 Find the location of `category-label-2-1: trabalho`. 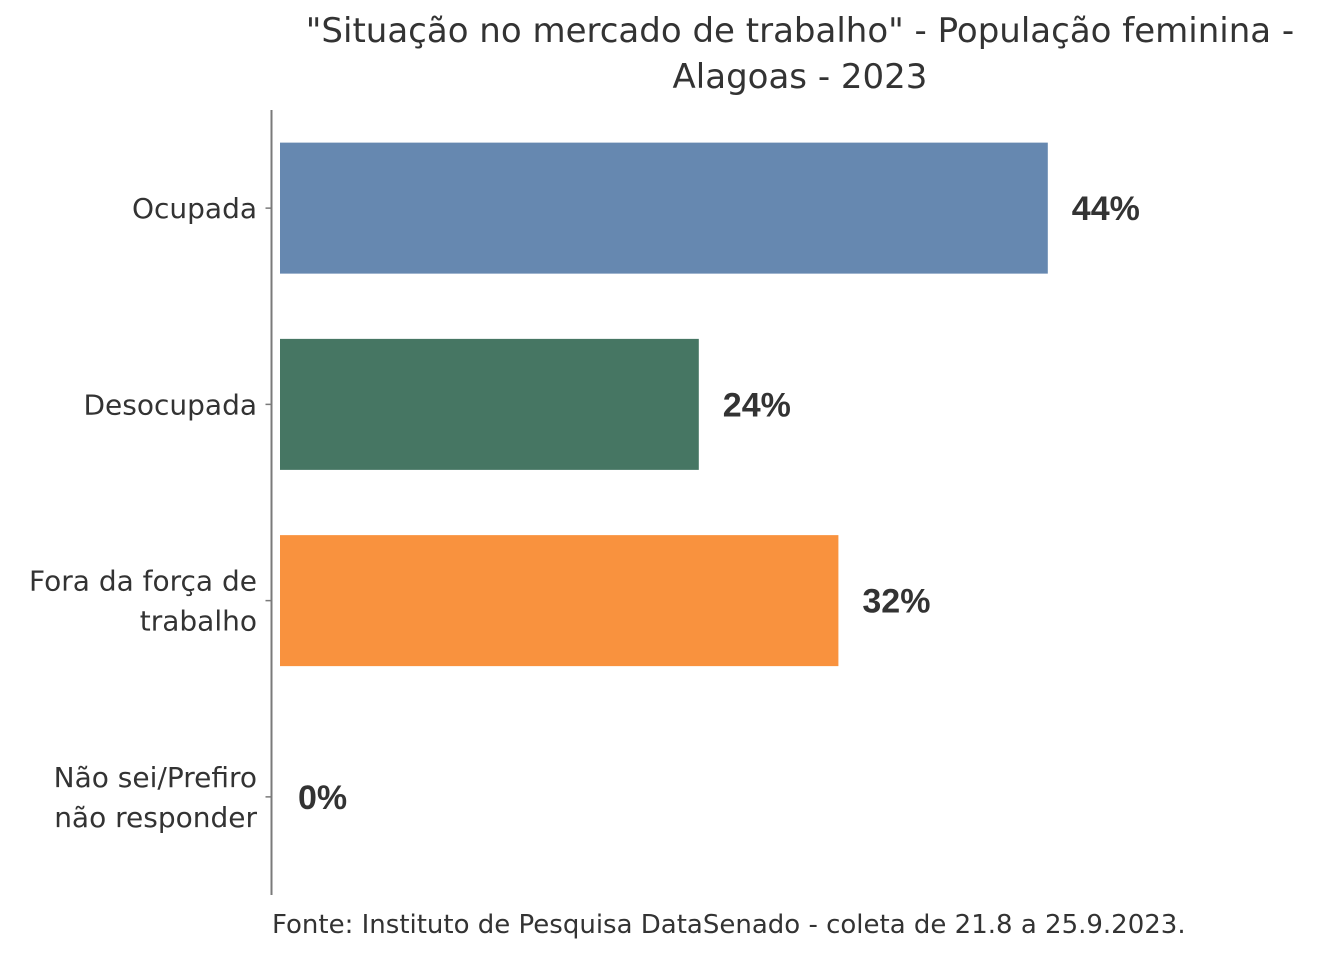

category-label-2-1: trabalho is located at coordinates (198, 621).